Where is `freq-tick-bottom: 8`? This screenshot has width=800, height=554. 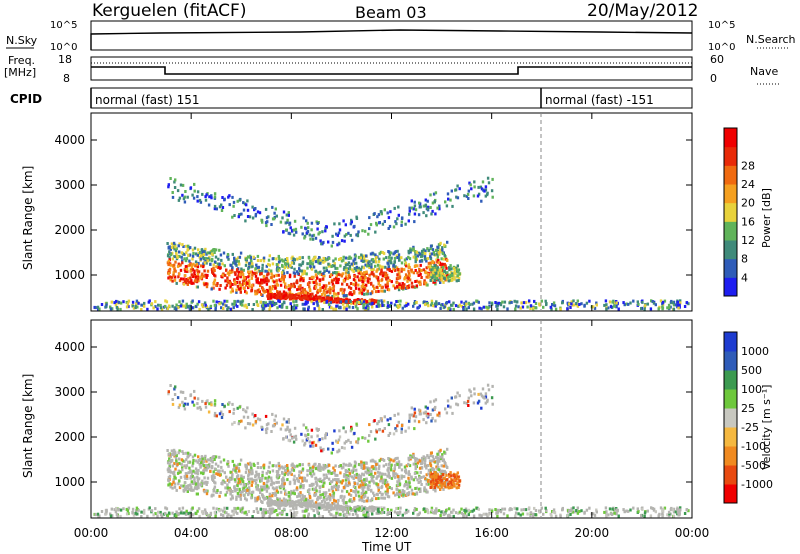
freq-tick-bottom: 8 is located at coordinates (66, 78).